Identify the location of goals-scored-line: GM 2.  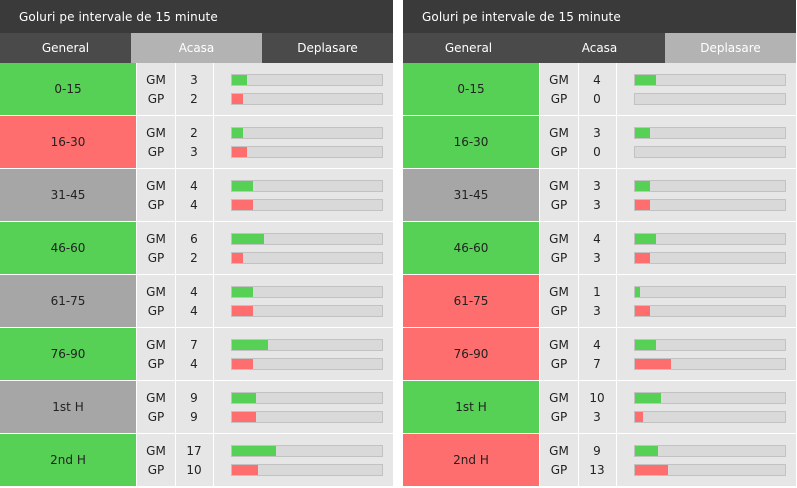
(265, 133).